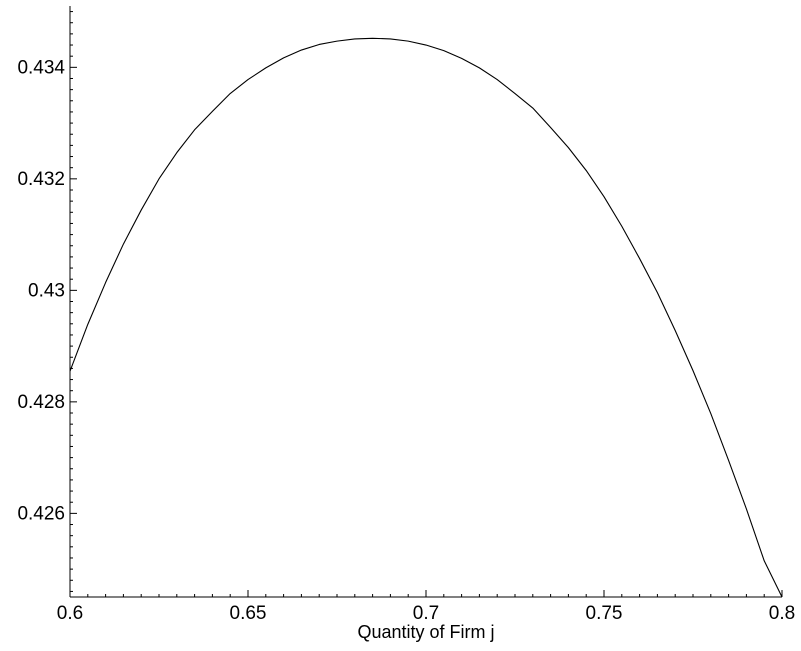 The height and width of the screenshot is (651, 801). What do you see at coordinates (46, 290) in the screenshot?
I see `y-tick-label: 0.43` at bounding box center [46, 290].